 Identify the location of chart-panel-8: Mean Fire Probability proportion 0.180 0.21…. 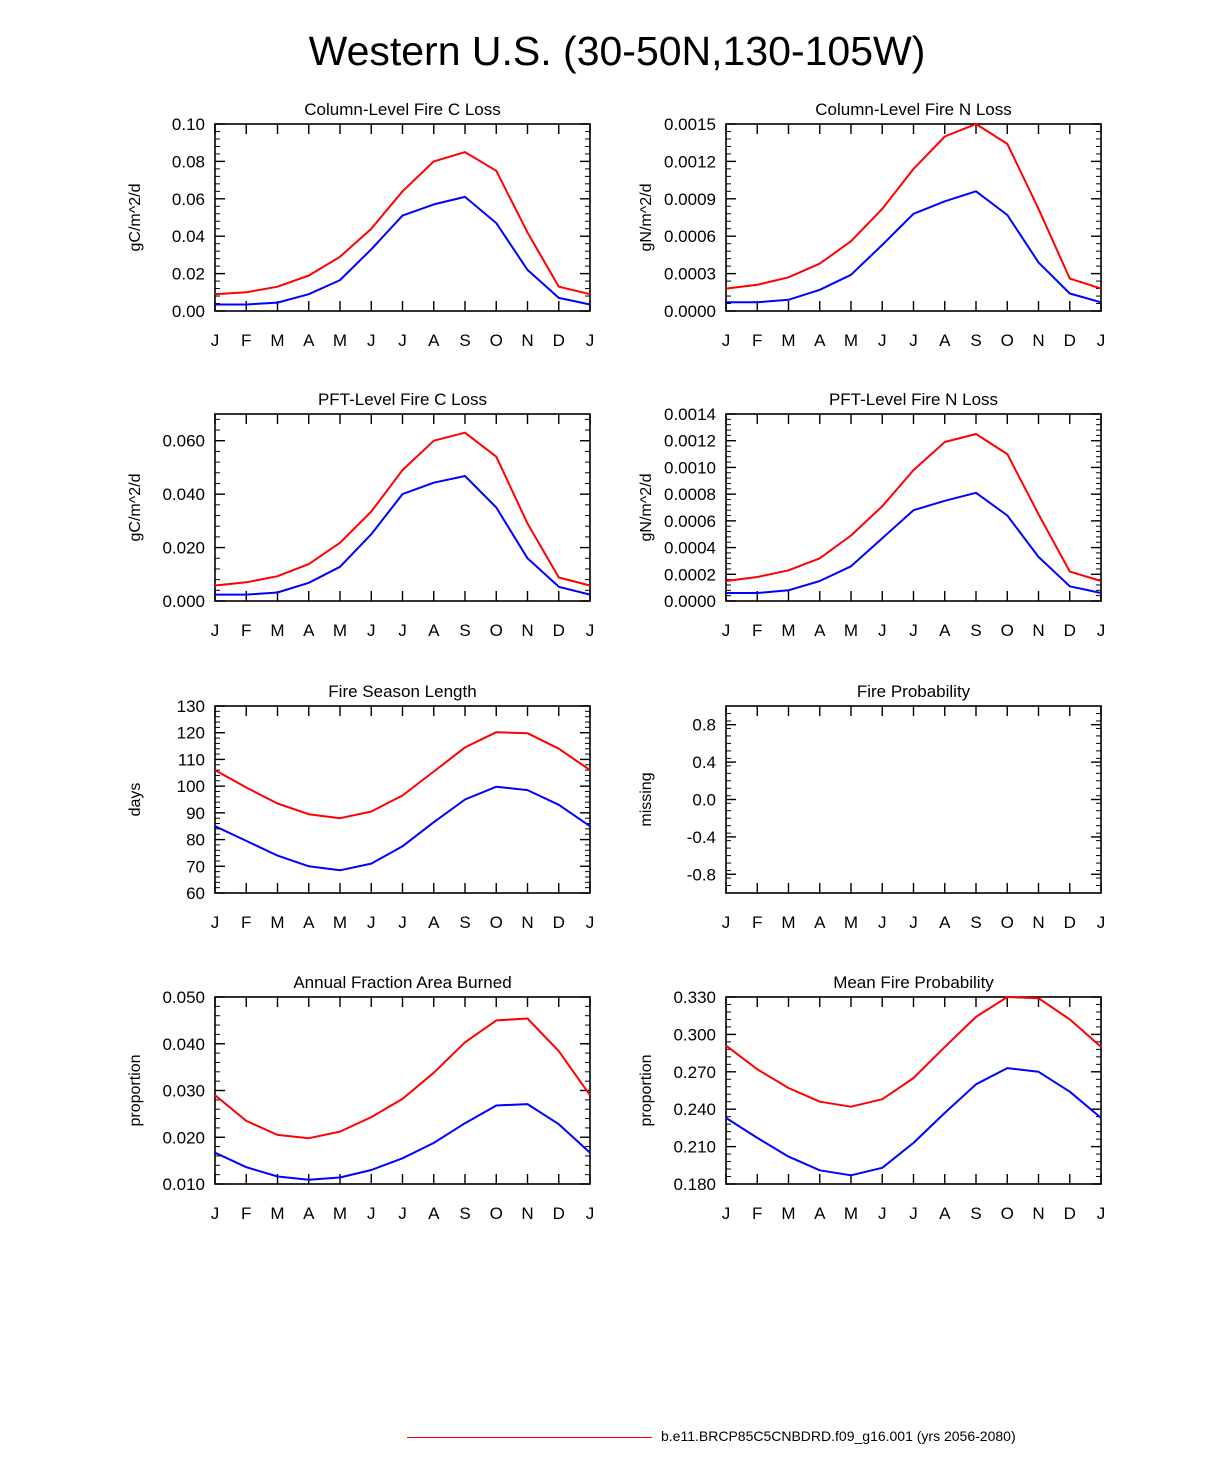
(871, 1098).